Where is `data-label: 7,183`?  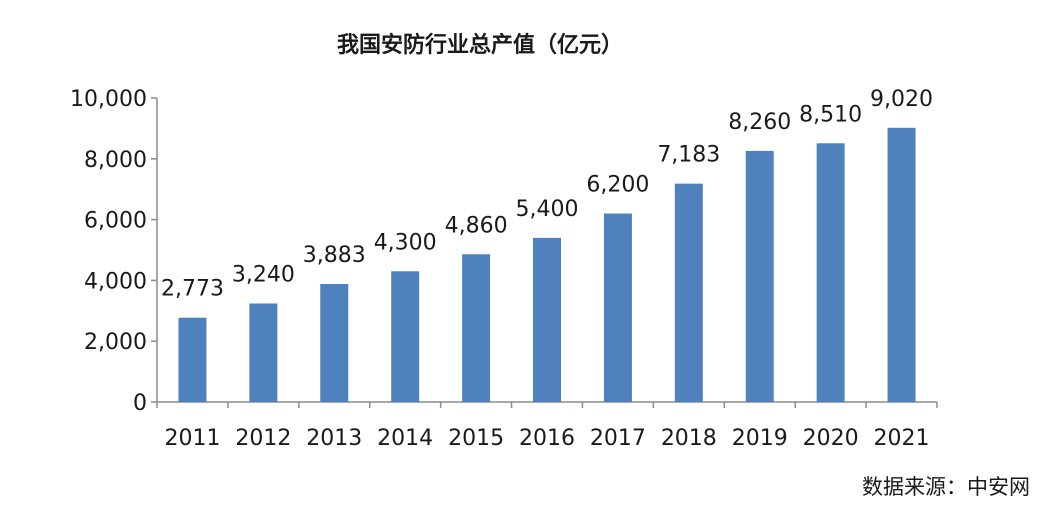 data-label: 7,183 is located at coordinates (688, 155).